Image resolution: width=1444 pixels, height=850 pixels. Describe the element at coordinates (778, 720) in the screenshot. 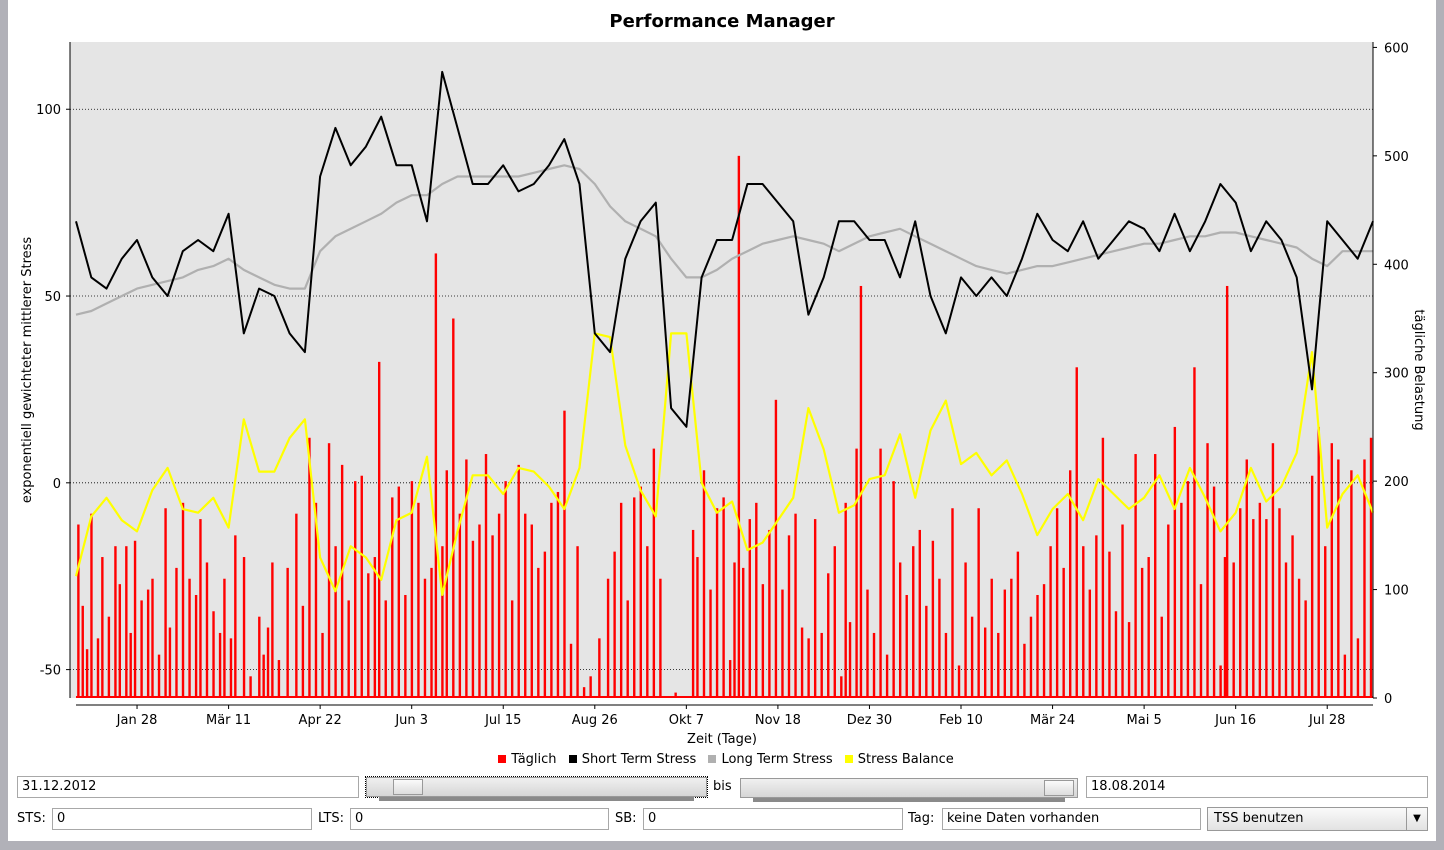

I see `x-tick-label: Nov 18` at that location.